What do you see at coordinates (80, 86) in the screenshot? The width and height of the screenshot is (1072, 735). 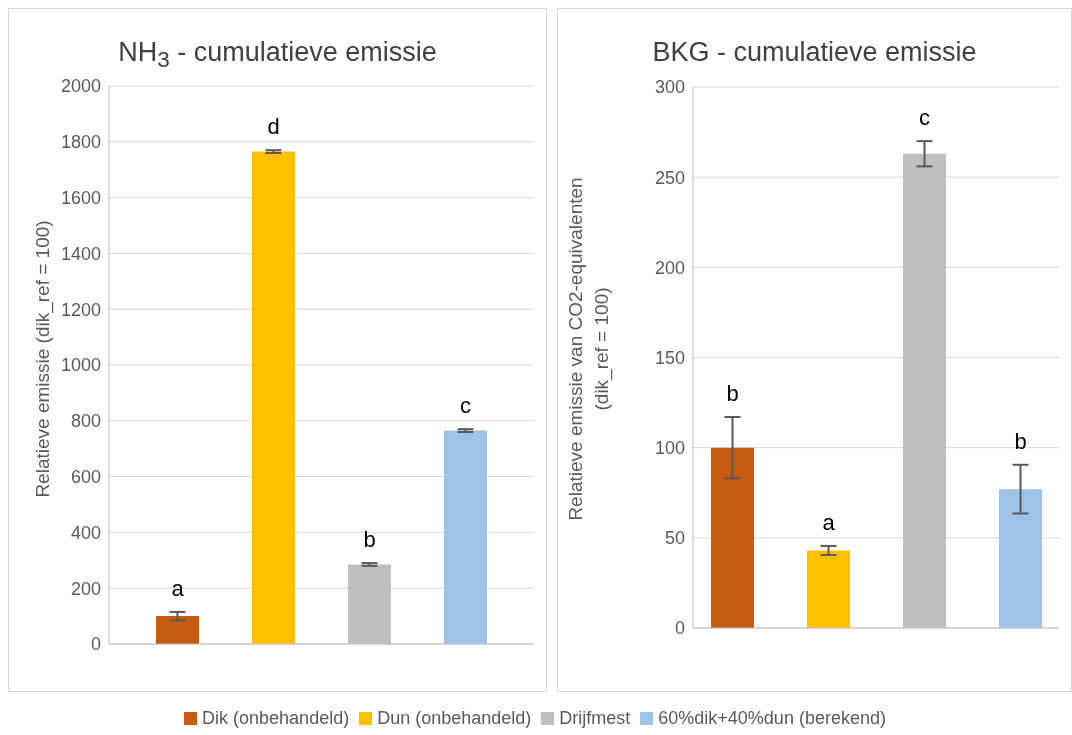 I see `y-tick-label: 2000` at bounding box center [80, 86].